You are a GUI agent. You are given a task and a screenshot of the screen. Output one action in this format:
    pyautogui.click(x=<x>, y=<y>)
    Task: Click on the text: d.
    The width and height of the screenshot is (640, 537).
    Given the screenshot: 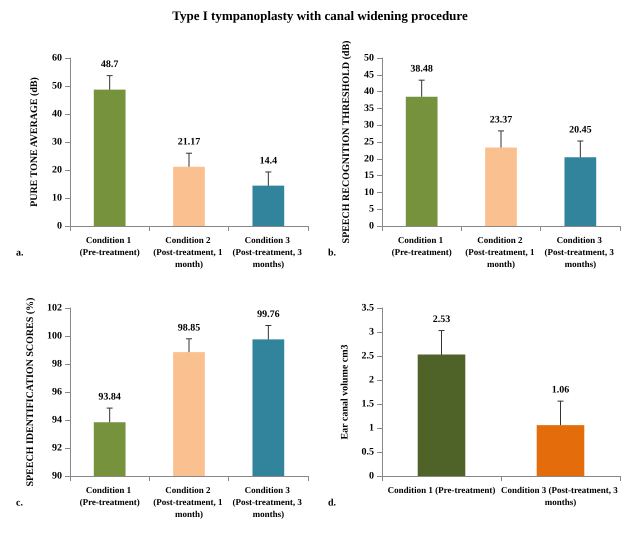 What is the action you would take?
    pyautogui.click(x=332, y=503)
    